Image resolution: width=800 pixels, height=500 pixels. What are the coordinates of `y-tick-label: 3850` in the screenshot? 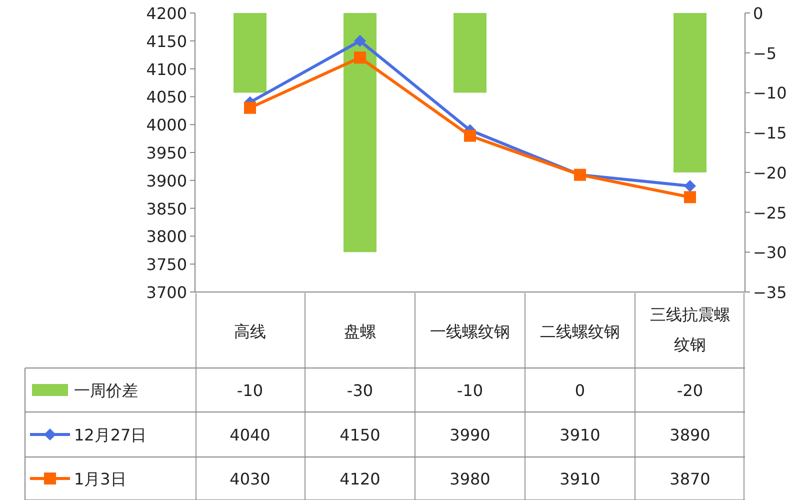 It's located at (166, 208).